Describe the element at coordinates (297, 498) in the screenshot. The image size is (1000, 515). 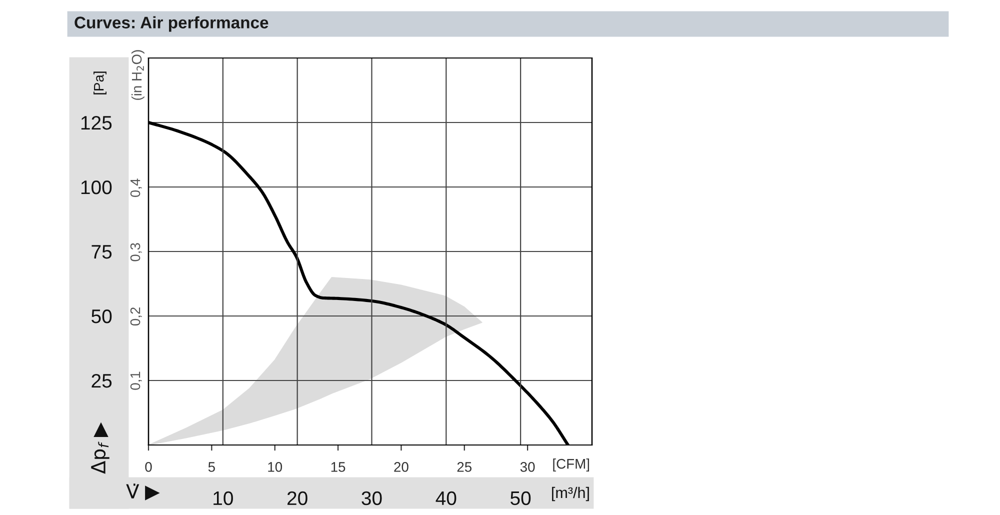
I see `x2-tick-label: 20` at that location.